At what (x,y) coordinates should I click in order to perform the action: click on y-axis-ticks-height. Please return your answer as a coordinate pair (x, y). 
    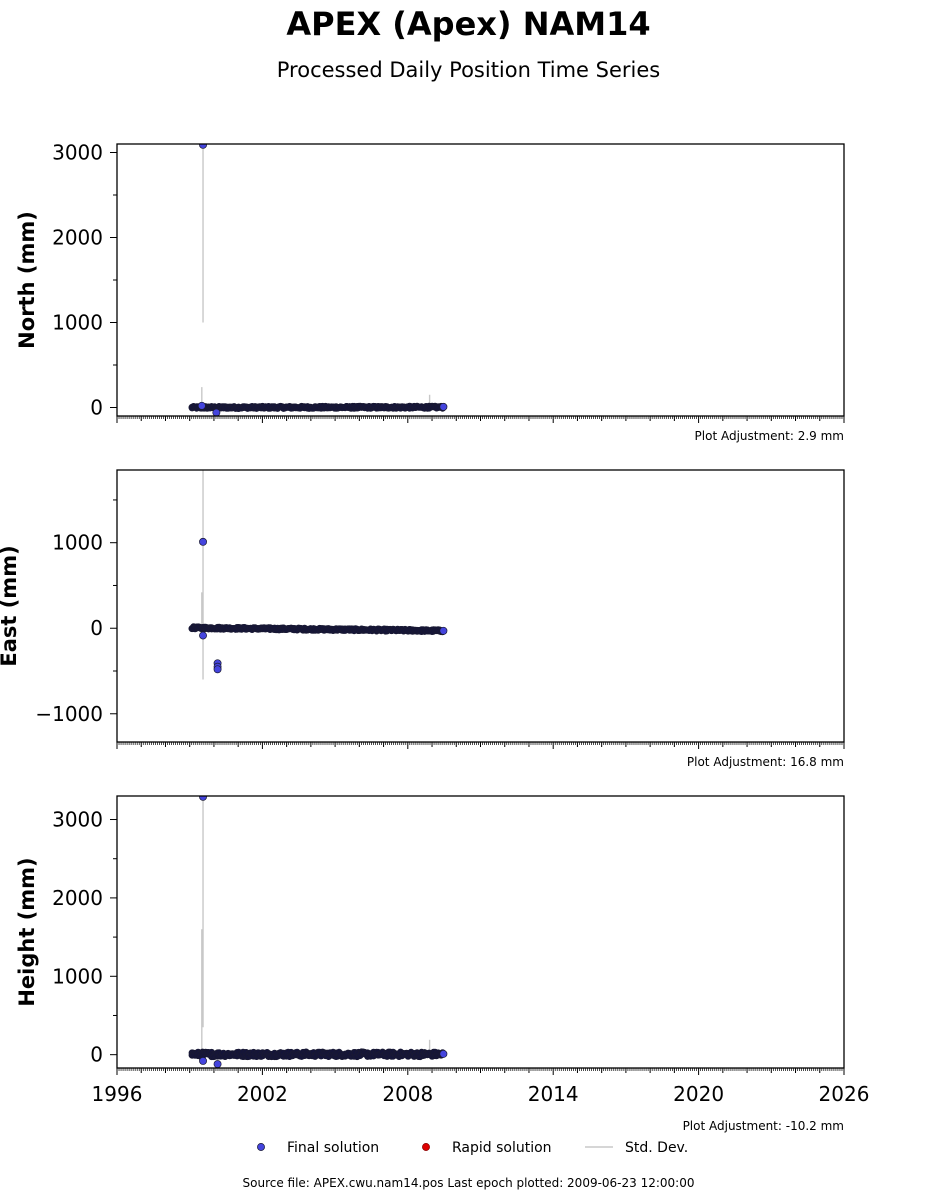
    Looking at the image, I should click on (113, 937).